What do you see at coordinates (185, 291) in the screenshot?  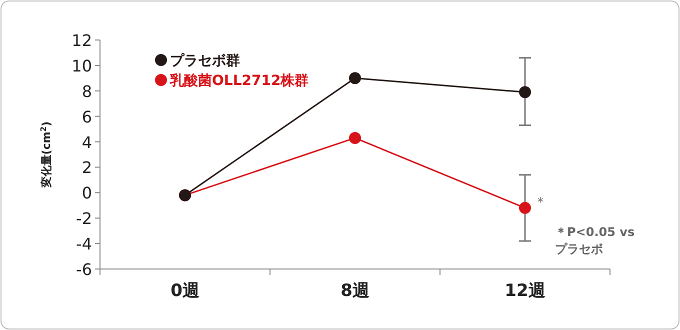 I see `x-tick-label: 0週` at bounding box center [185, 291].